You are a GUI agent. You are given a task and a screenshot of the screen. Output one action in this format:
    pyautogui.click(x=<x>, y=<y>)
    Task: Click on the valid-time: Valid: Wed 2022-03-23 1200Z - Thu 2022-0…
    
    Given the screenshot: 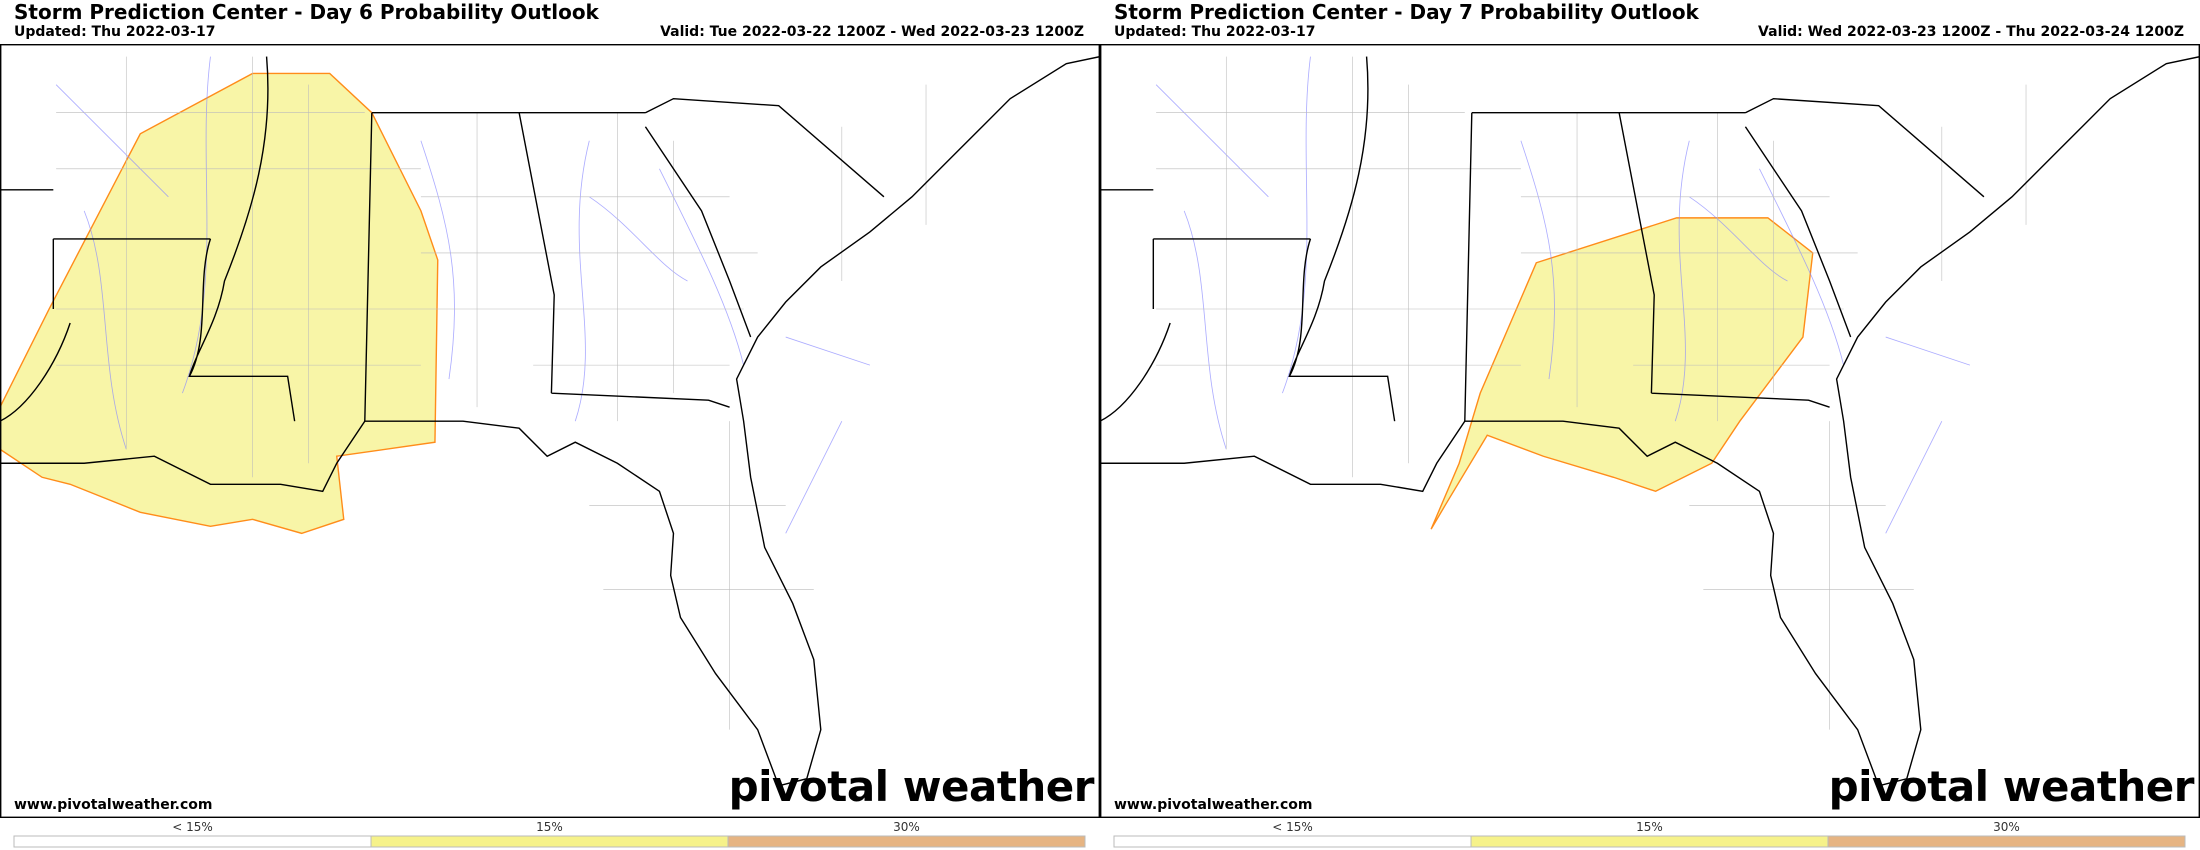 What is the action you would take?
    pyautogui.click(x=1971, y=32)
    